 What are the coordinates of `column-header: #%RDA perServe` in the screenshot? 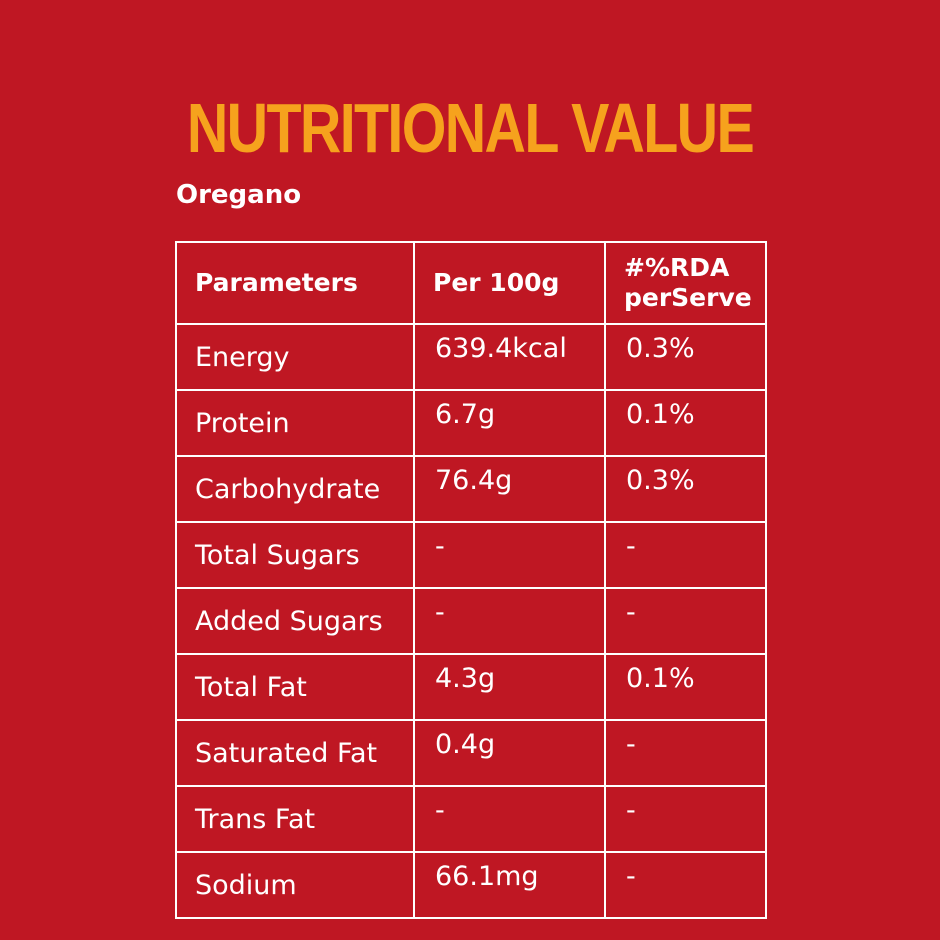 It's located at (685, 283).